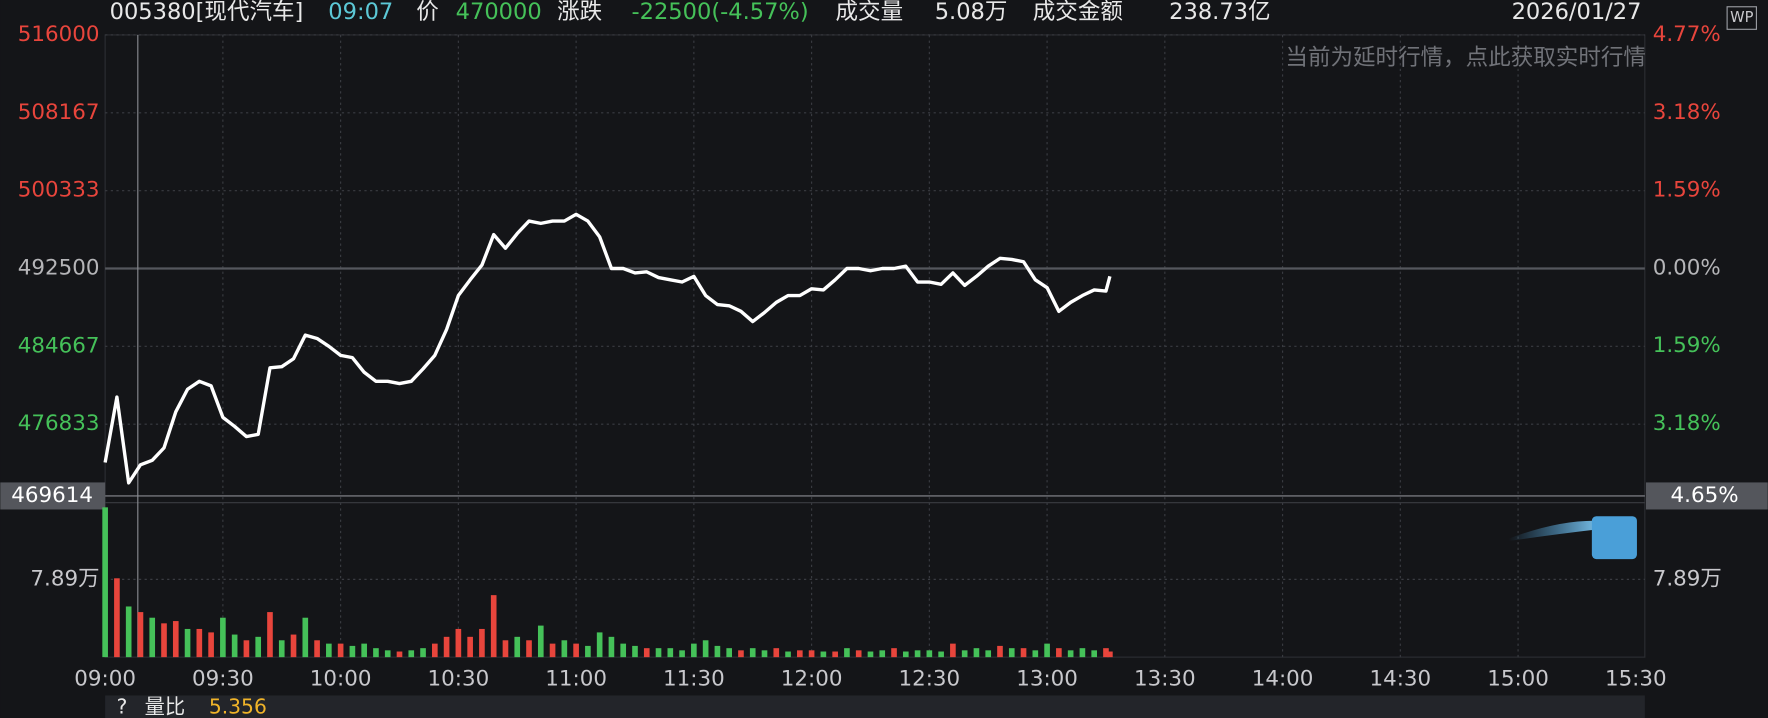 Image resolution: width=1768 pixels, height=718 pixels. What do you see at coordinates (52, 495) in the screenshot?
I see `crosshair-price: 469614` at bounding box center [52, 495].